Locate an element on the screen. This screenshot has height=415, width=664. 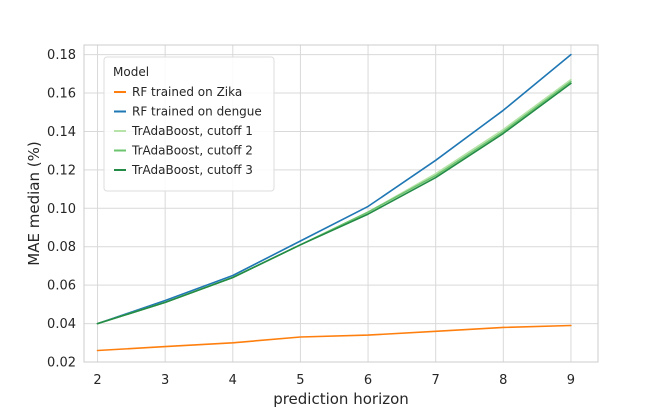
x-tick-label: 2 is located at coordinates (97, 380).